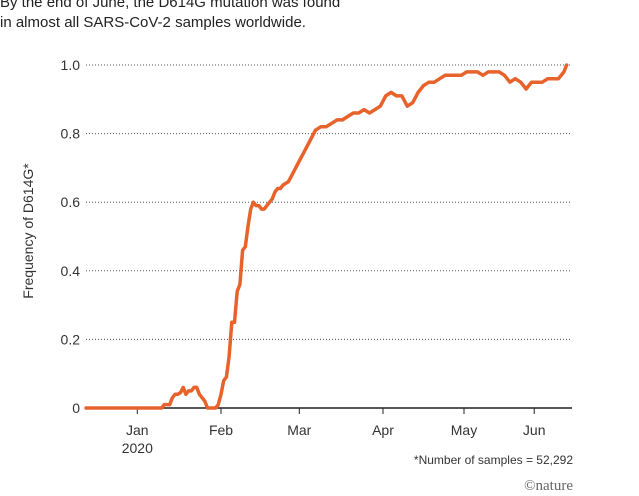 The width and height of the screenshot is (639, 496). Describe the element at coordinates (383, 430) in the screenshot. I see `x-tick-label: Apr` at that location.